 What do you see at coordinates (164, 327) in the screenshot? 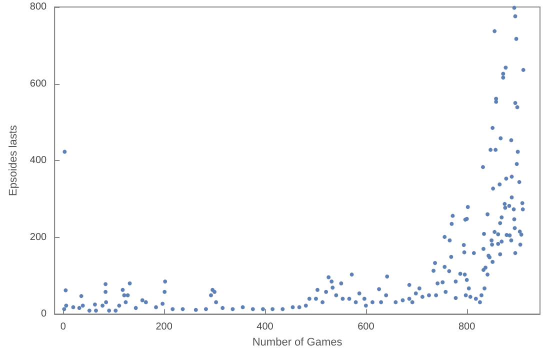
I see `x-tick-label: 200` at bounding box center [164, 327].